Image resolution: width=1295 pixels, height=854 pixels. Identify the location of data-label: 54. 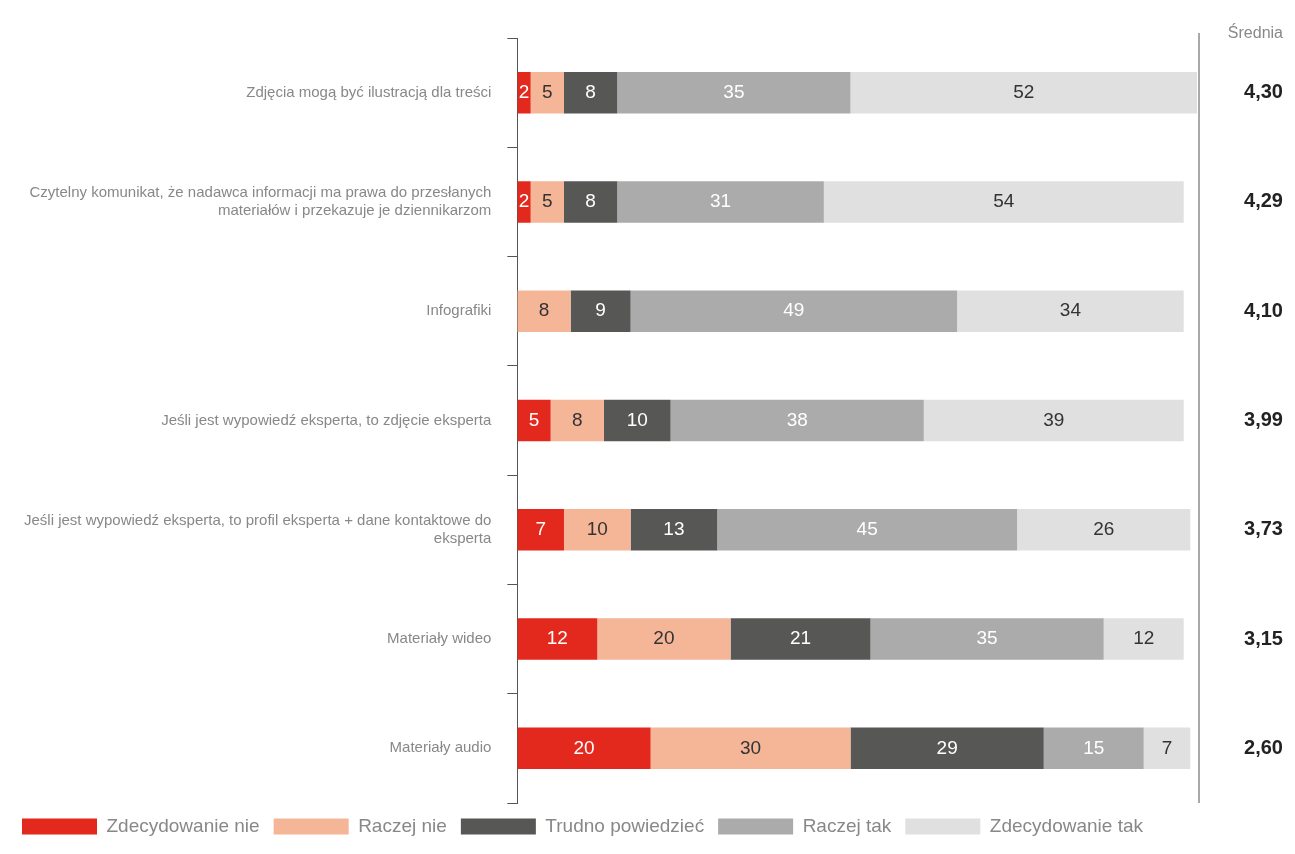
(1004, 201).